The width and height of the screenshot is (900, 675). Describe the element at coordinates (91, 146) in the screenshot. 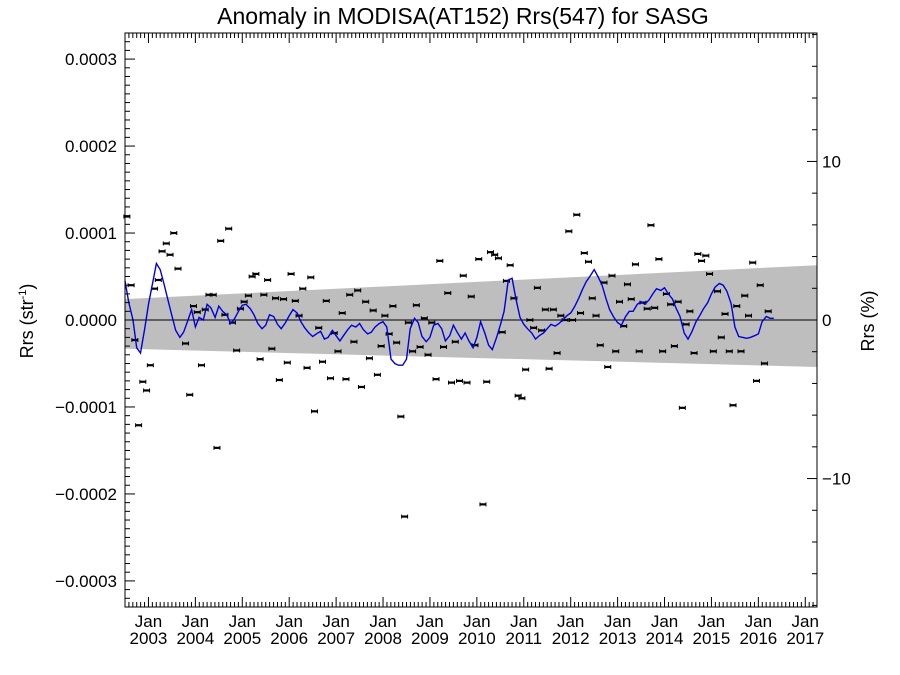

I see `y-left-tick-label: 0.0002` at that location.